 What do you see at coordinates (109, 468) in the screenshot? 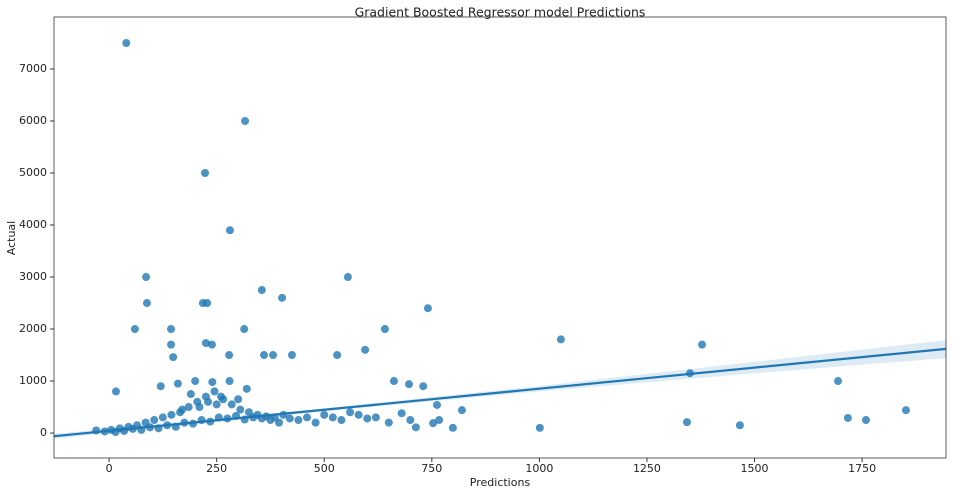
I see `x-tick-label: 0` at bounding box center [109, 468].